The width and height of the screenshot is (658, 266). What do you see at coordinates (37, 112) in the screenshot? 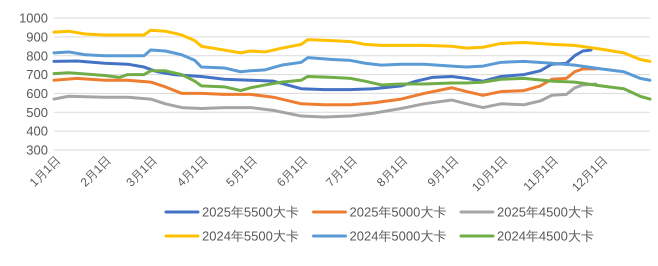
I see `y-tick-label: 500` at bounding box center [37, 112].